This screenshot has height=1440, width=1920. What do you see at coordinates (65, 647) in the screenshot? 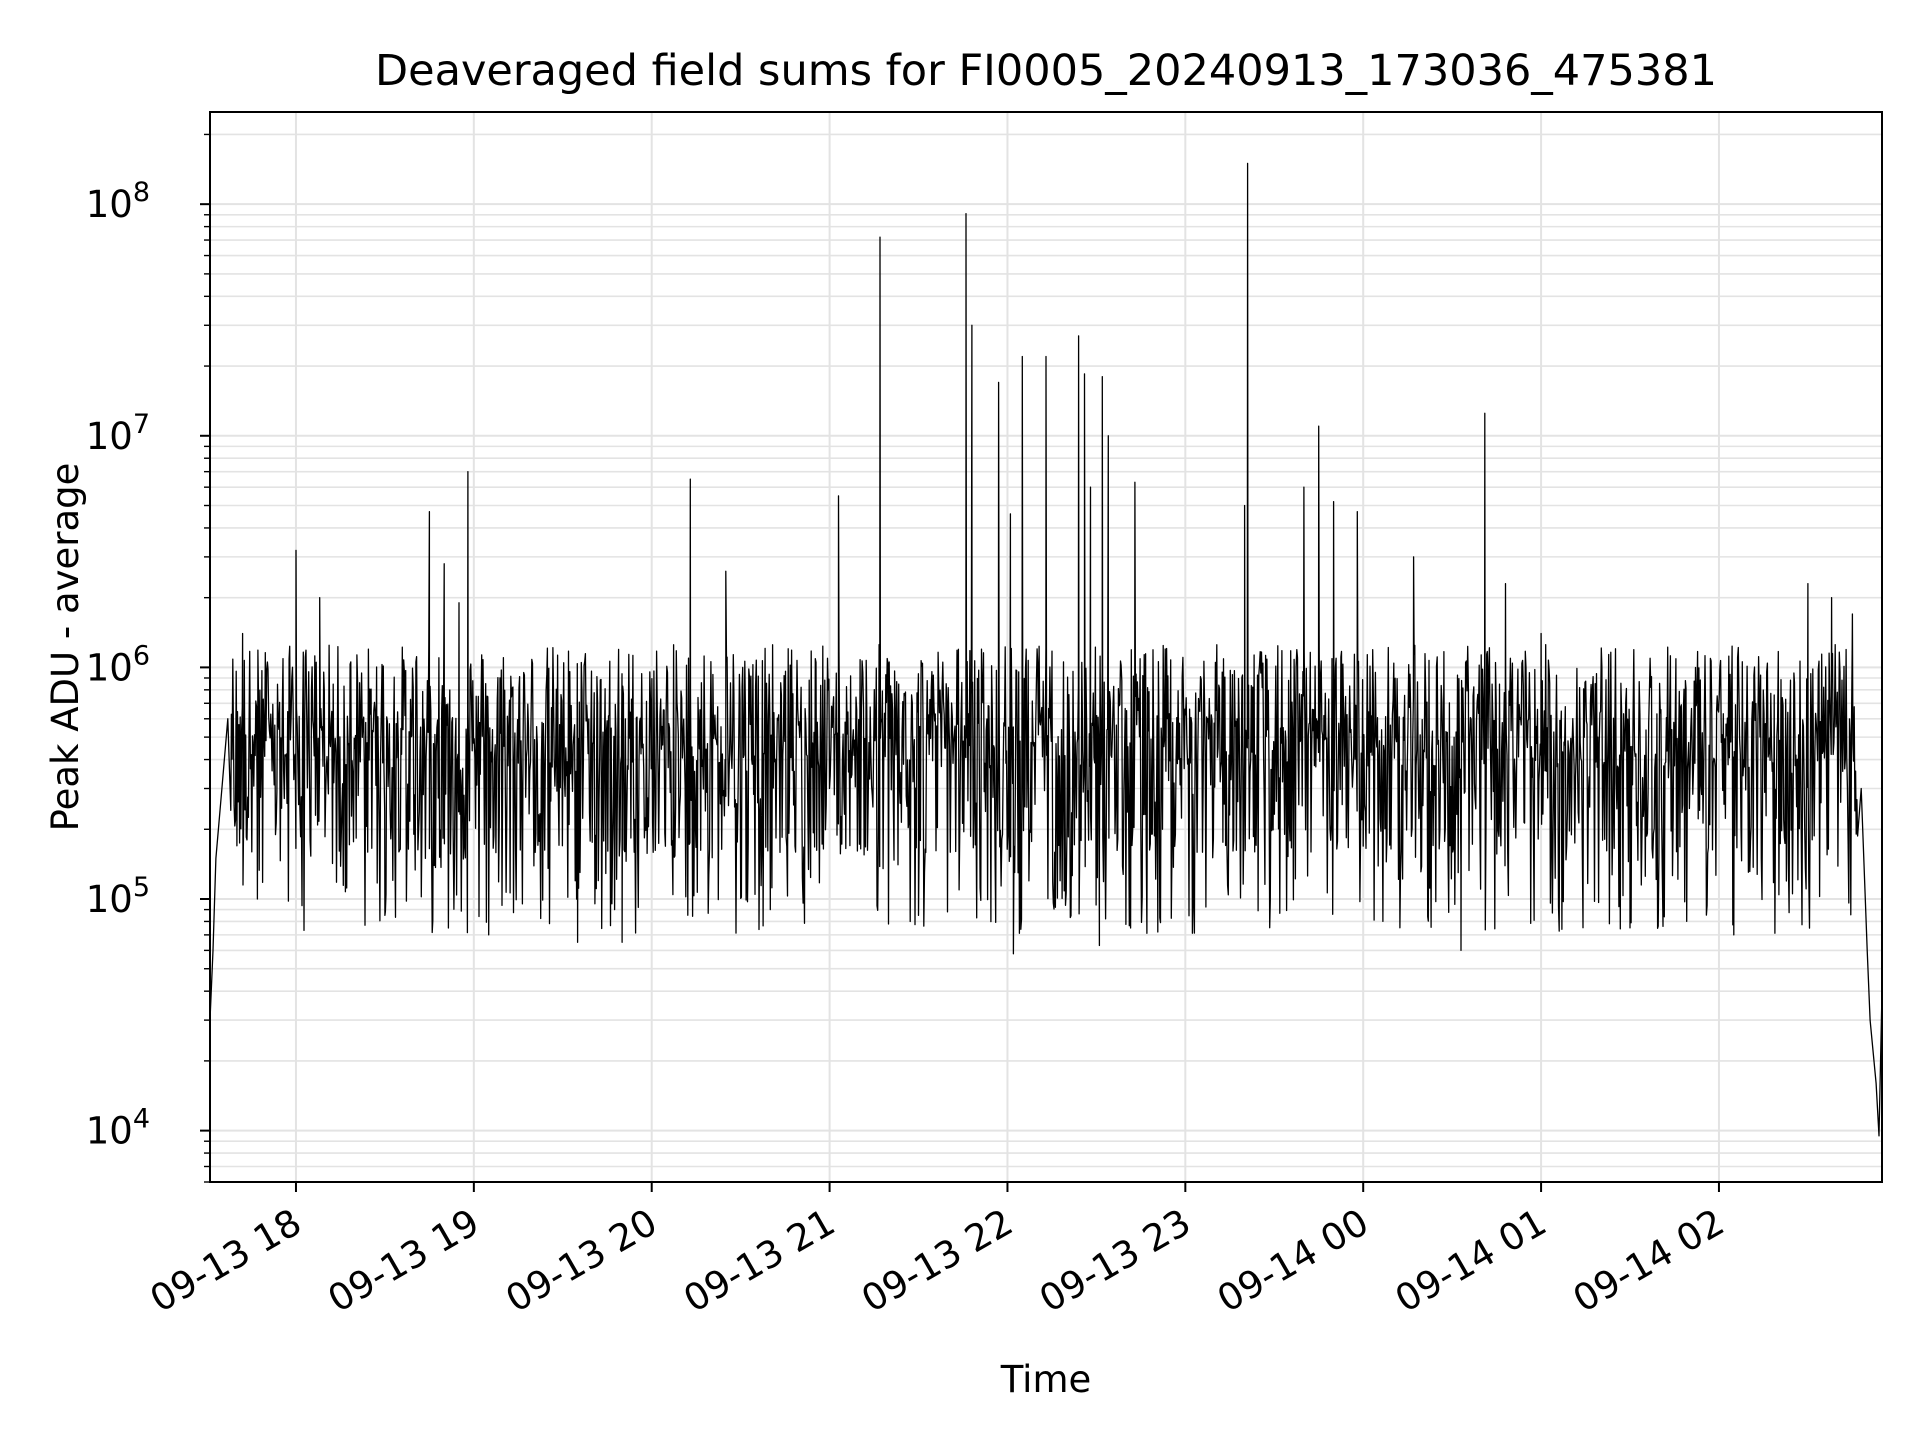
I see `y-axis-label: Peak ADU - average` at bounding box center [65, 647].